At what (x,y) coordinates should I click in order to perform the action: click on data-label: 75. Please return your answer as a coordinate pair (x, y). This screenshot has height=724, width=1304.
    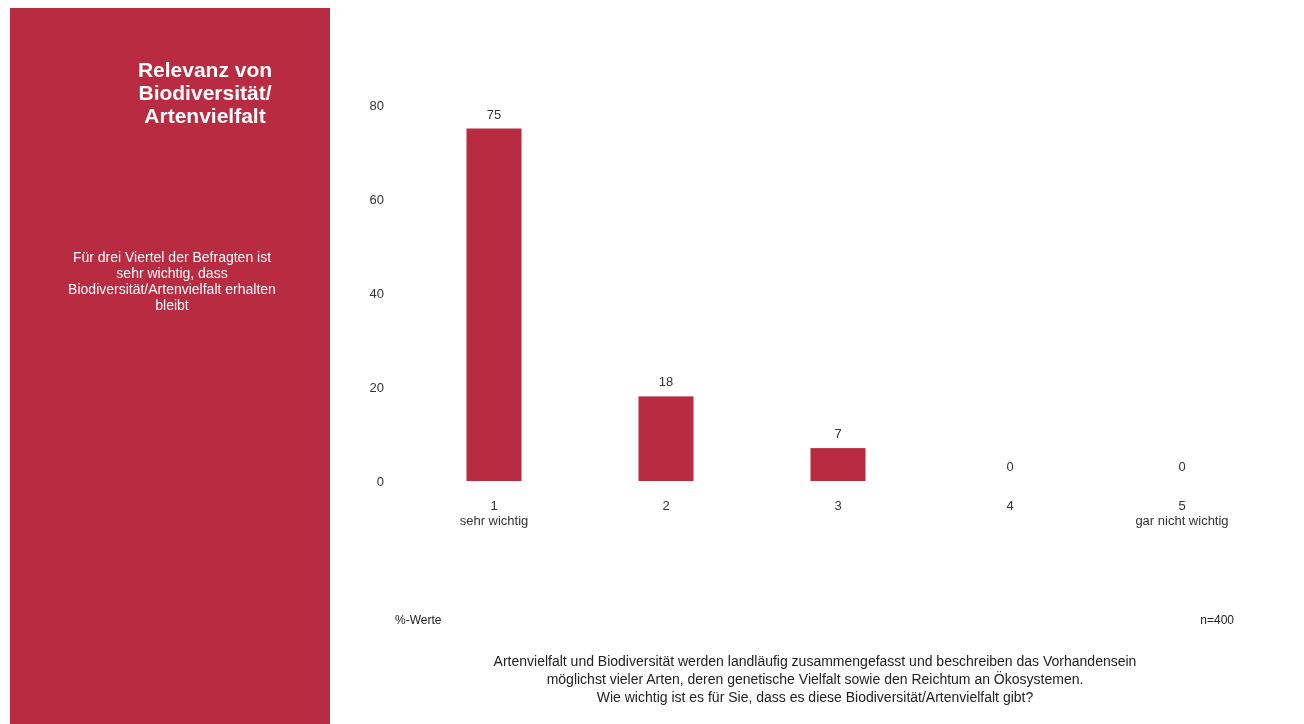
    Looking at the image, I should click on (494, 114).